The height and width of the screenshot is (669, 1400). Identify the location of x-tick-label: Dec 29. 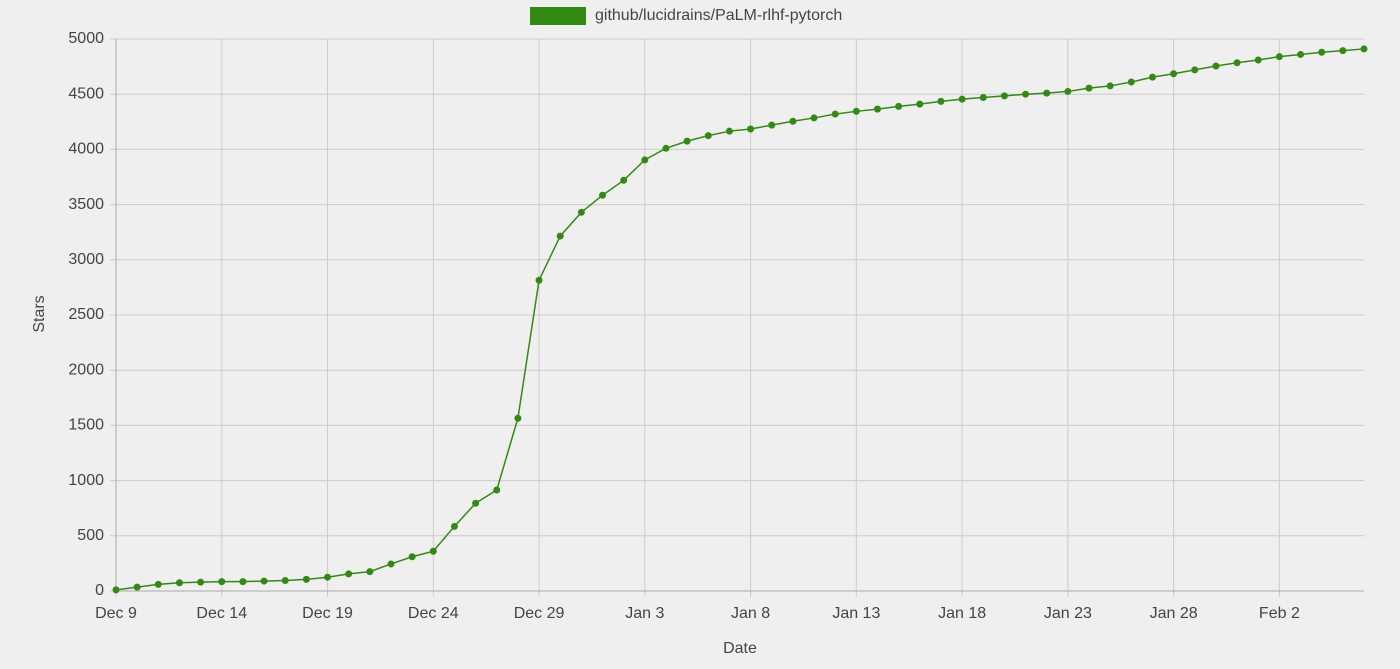
(539, 613).